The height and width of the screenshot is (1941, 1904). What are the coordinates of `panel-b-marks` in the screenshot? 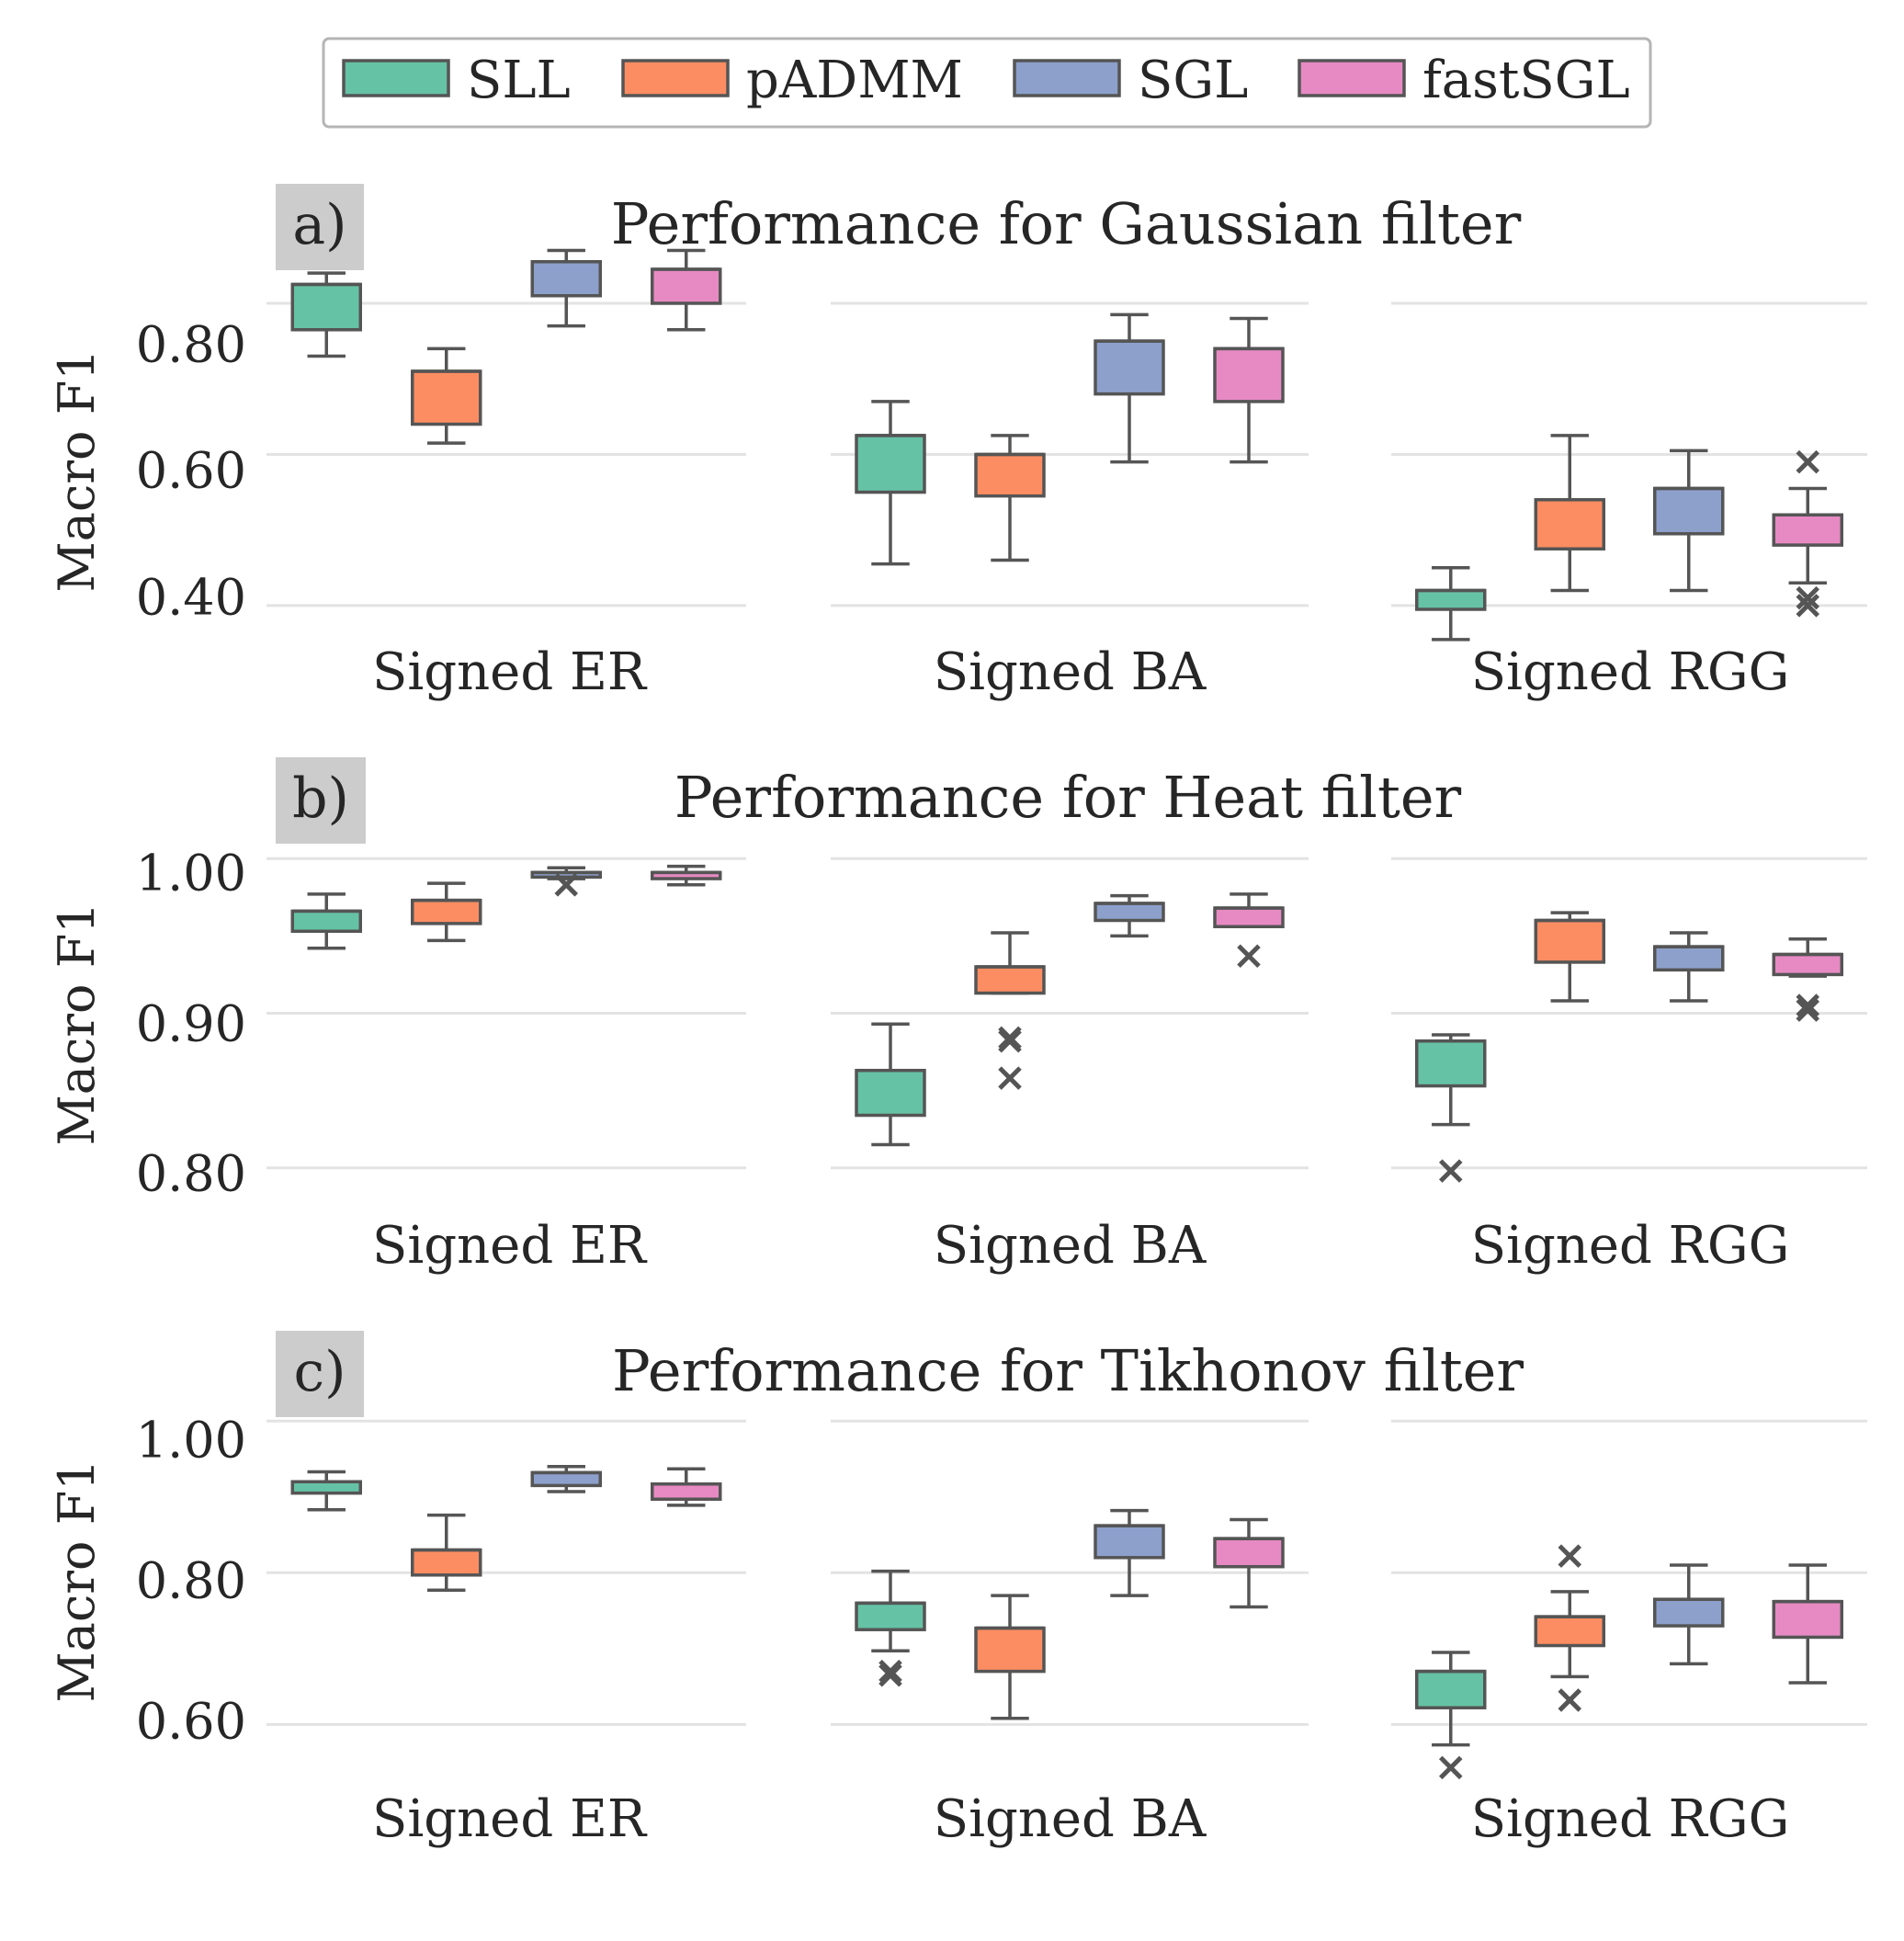 It's located at (1066, 1020).